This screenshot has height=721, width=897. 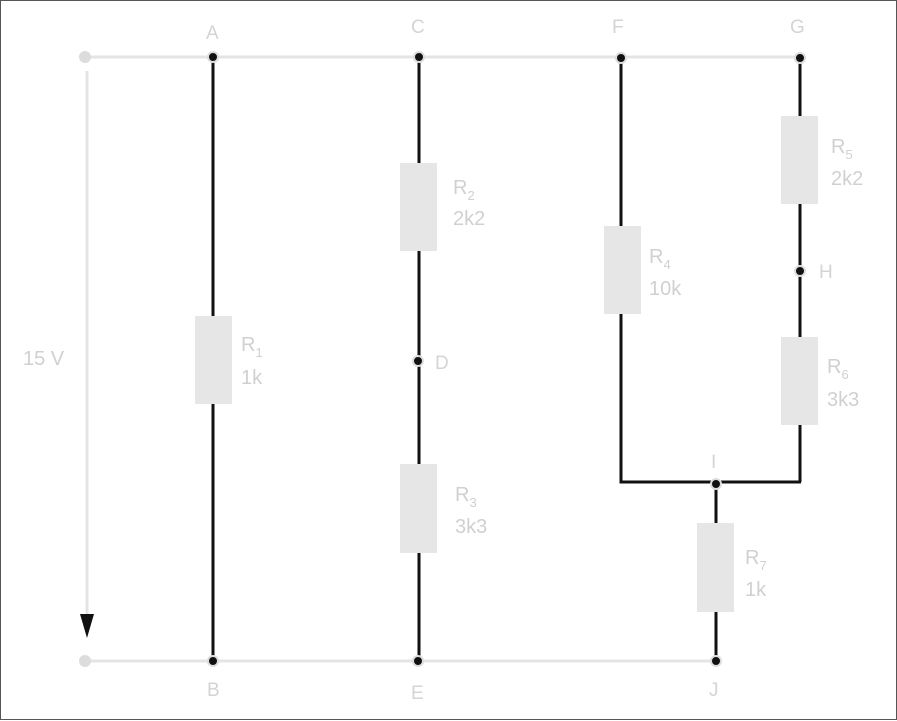 What do you see at coordinates (252, 378) in the screenshot?
I see `r1-value: 1k` at bounding box center [252, 378].